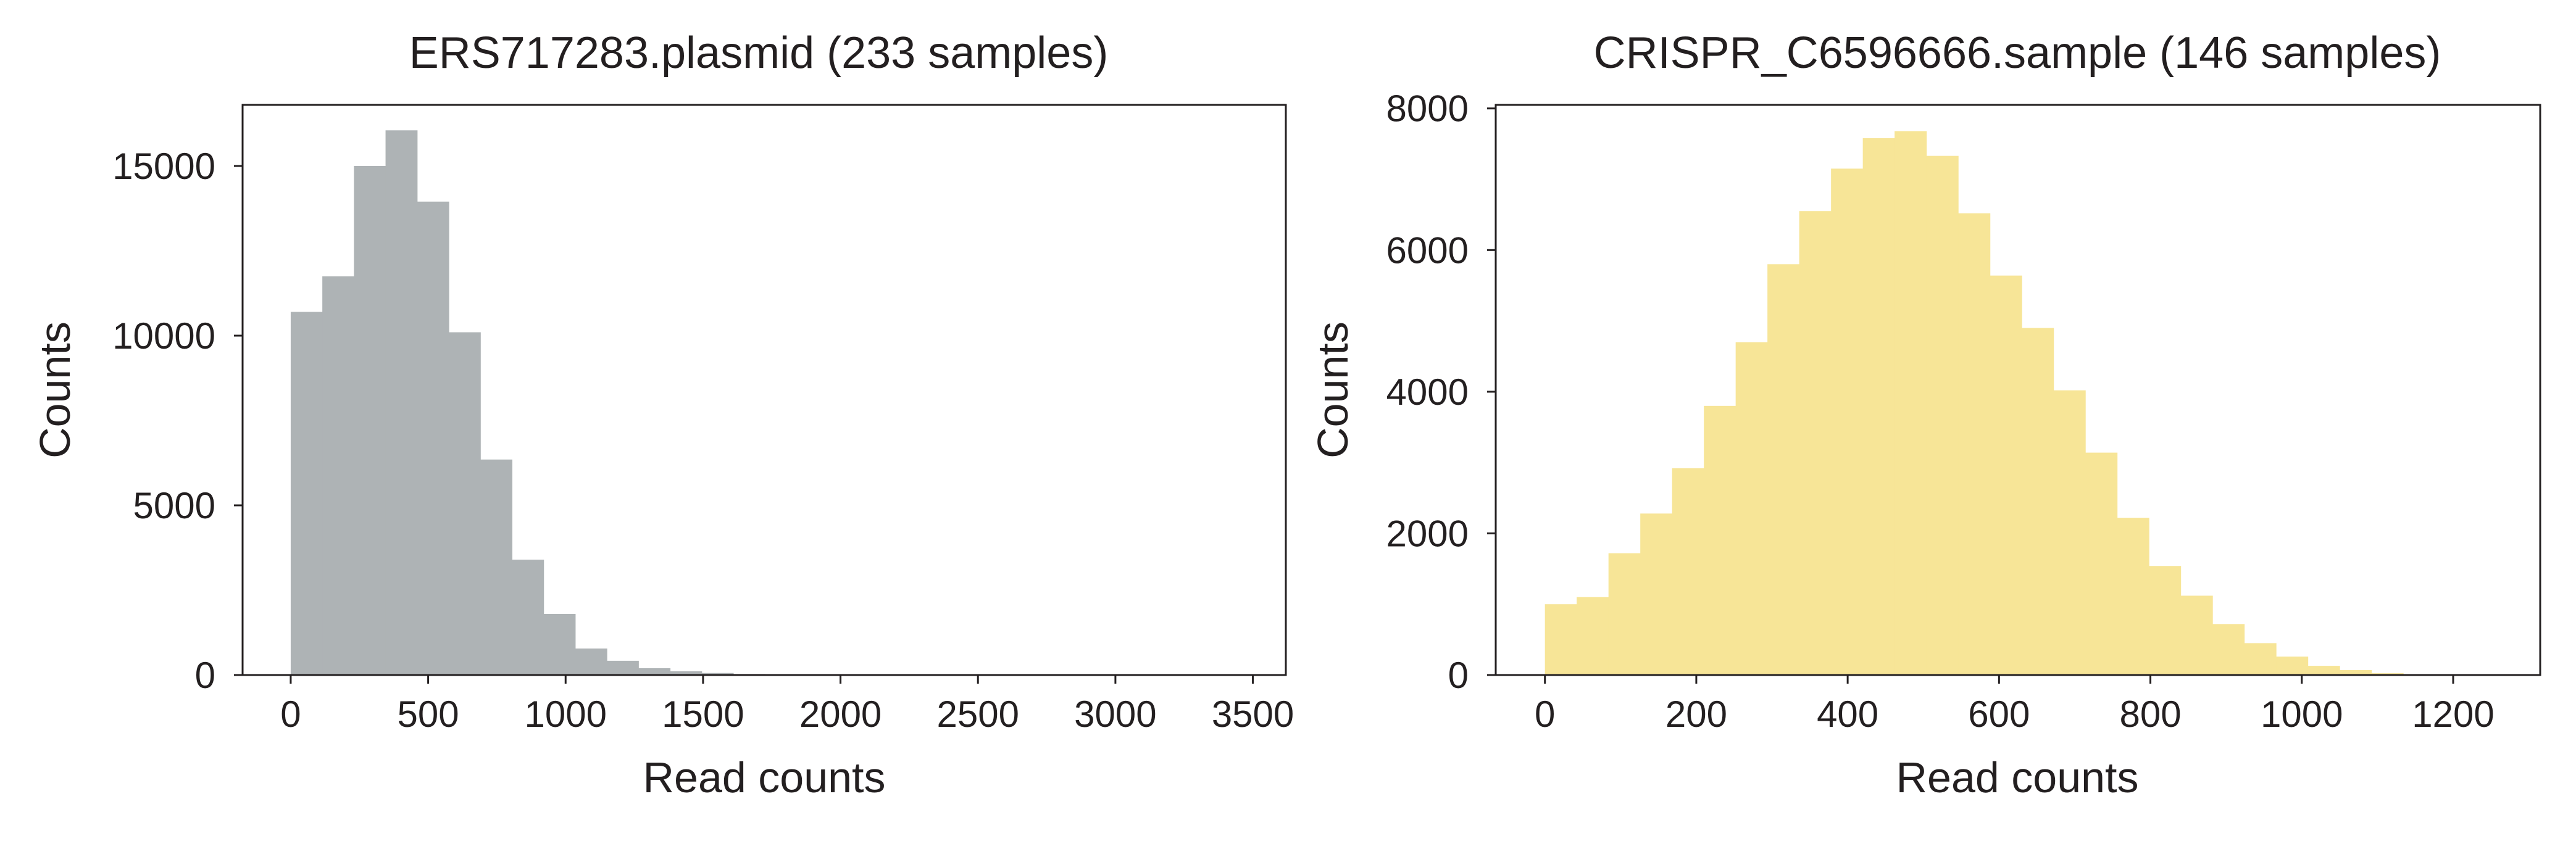  I want to click on x-tick-label: 1500, so click(703, 714).